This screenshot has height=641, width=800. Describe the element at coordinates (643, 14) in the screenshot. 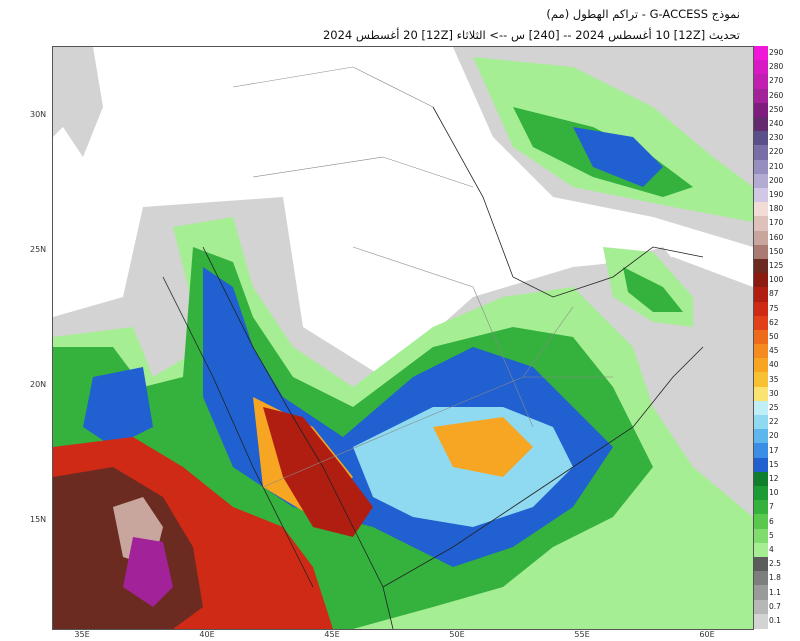

I see `map-title: نموذج G-ACCESS - تراكم الهطول (مم)` at that location.